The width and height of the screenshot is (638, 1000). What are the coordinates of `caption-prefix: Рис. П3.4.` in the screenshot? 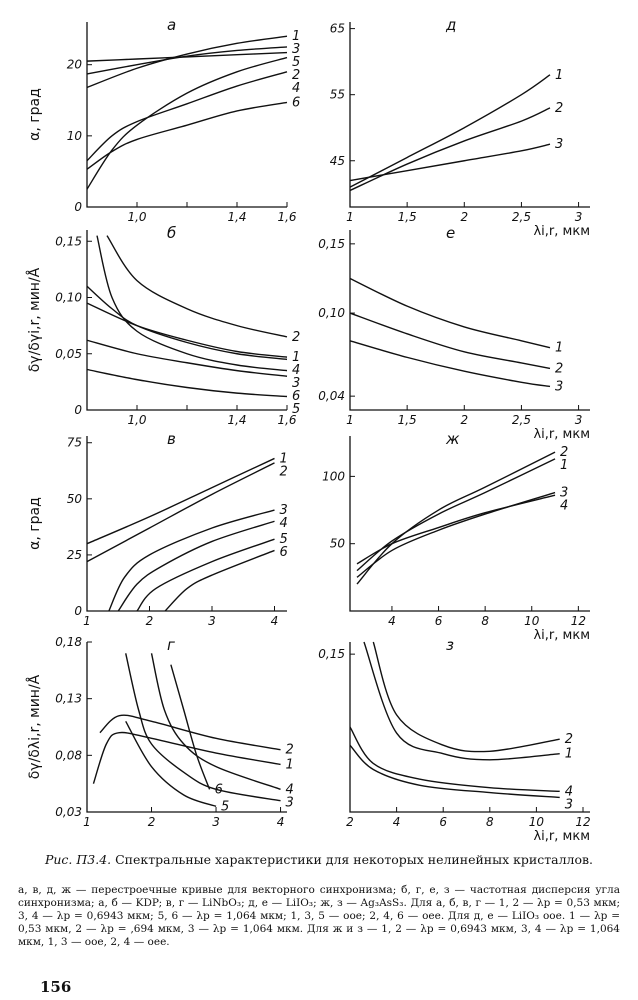 It's located at (78, 859).